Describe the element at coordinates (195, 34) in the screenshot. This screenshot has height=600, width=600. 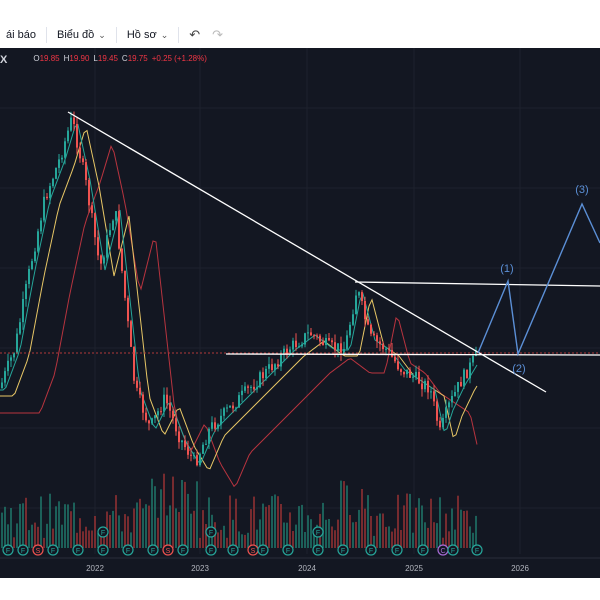
I see `undo-icon: ↶` at that location.